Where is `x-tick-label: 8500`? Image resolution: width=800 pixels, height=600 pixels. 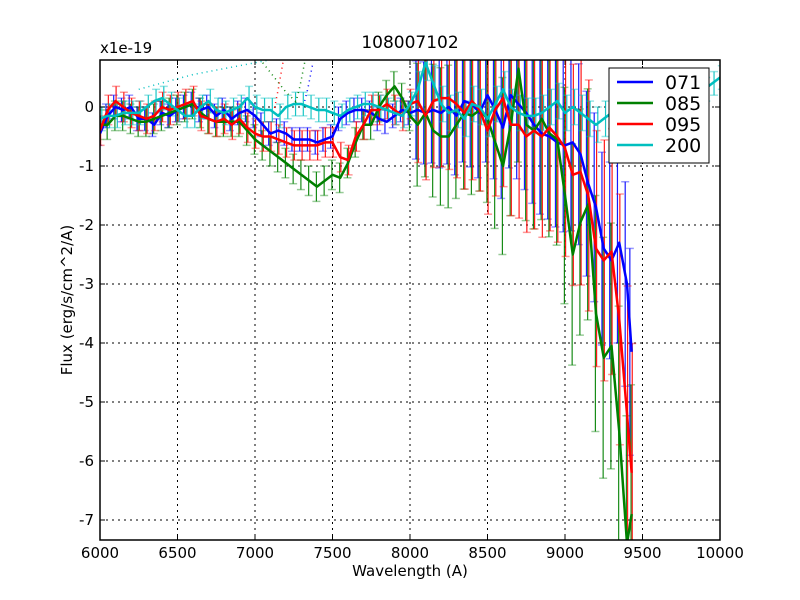 x-tick-label: 8500 is located at coordinates (487, 553).